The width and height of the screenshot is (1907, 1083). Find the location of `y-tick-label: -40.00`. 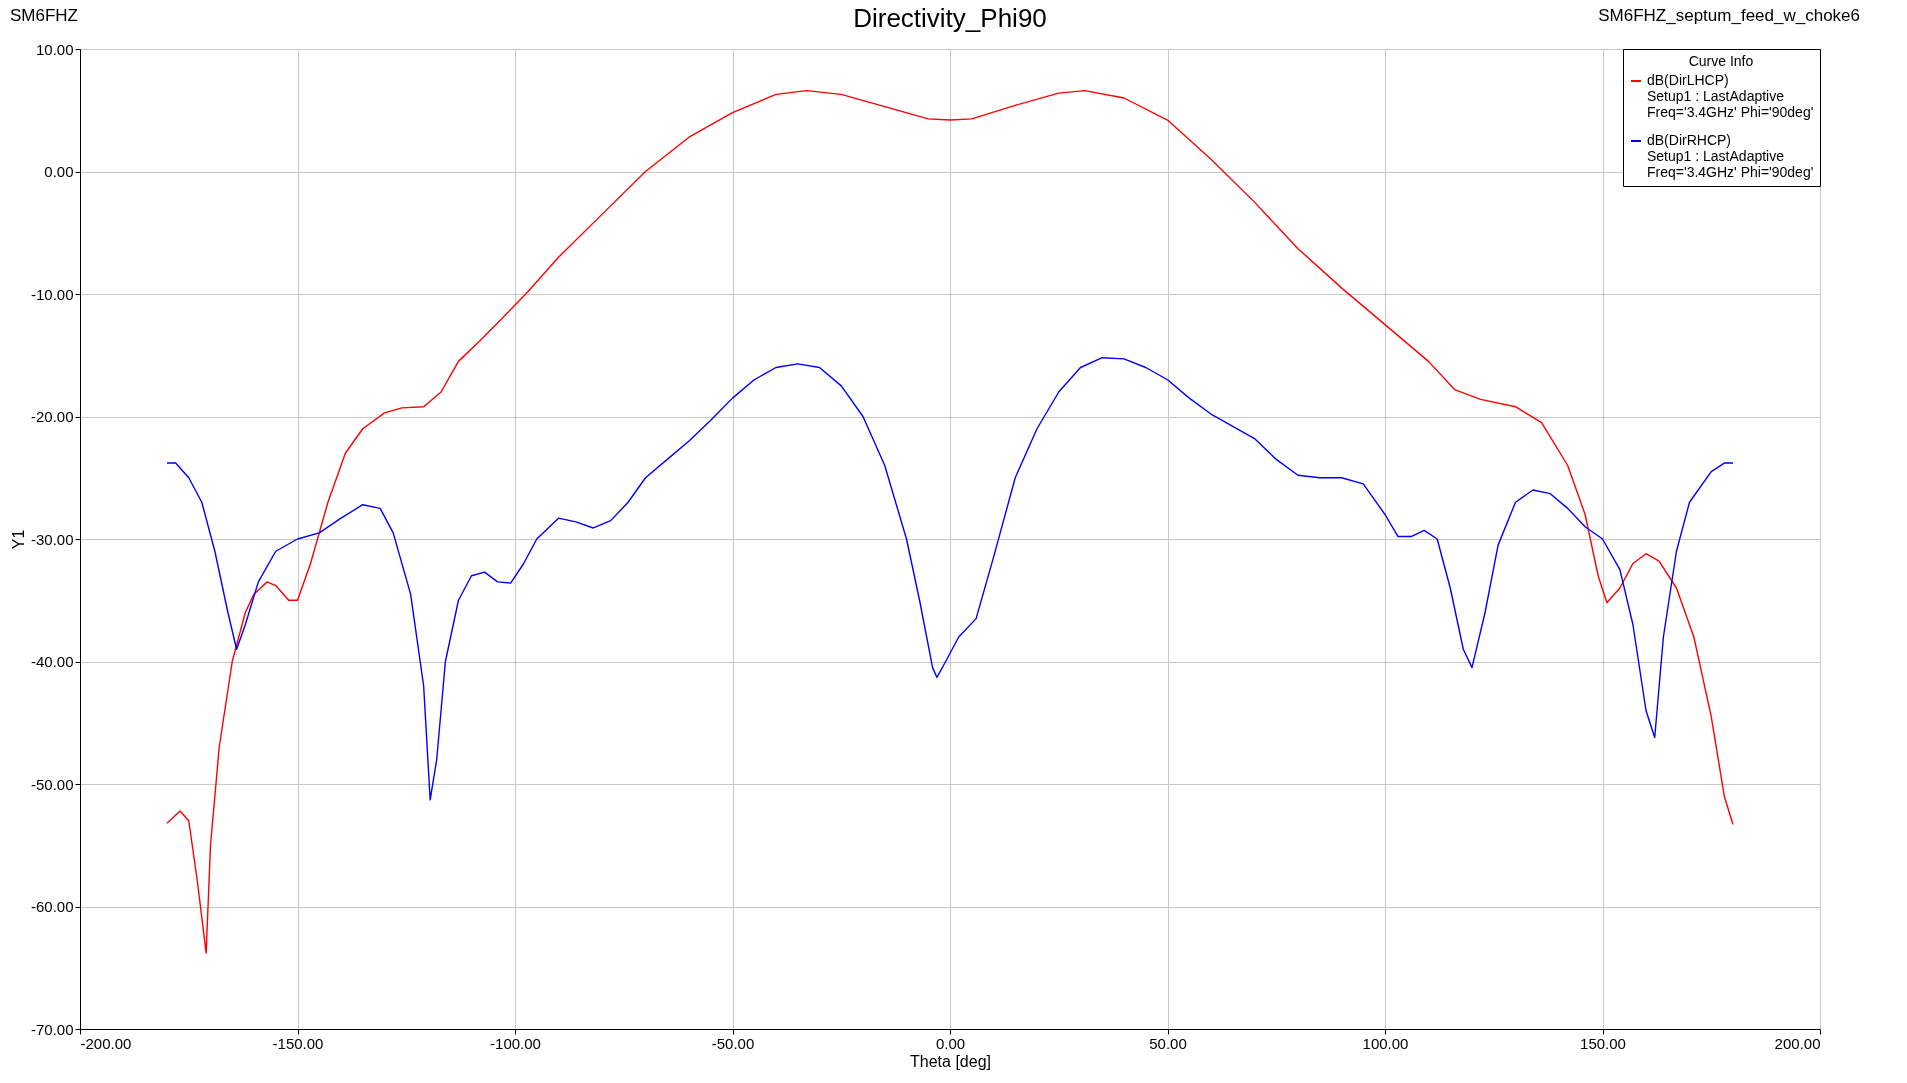

y-tick-label: -40.00 is located at coordinates (52, 661).